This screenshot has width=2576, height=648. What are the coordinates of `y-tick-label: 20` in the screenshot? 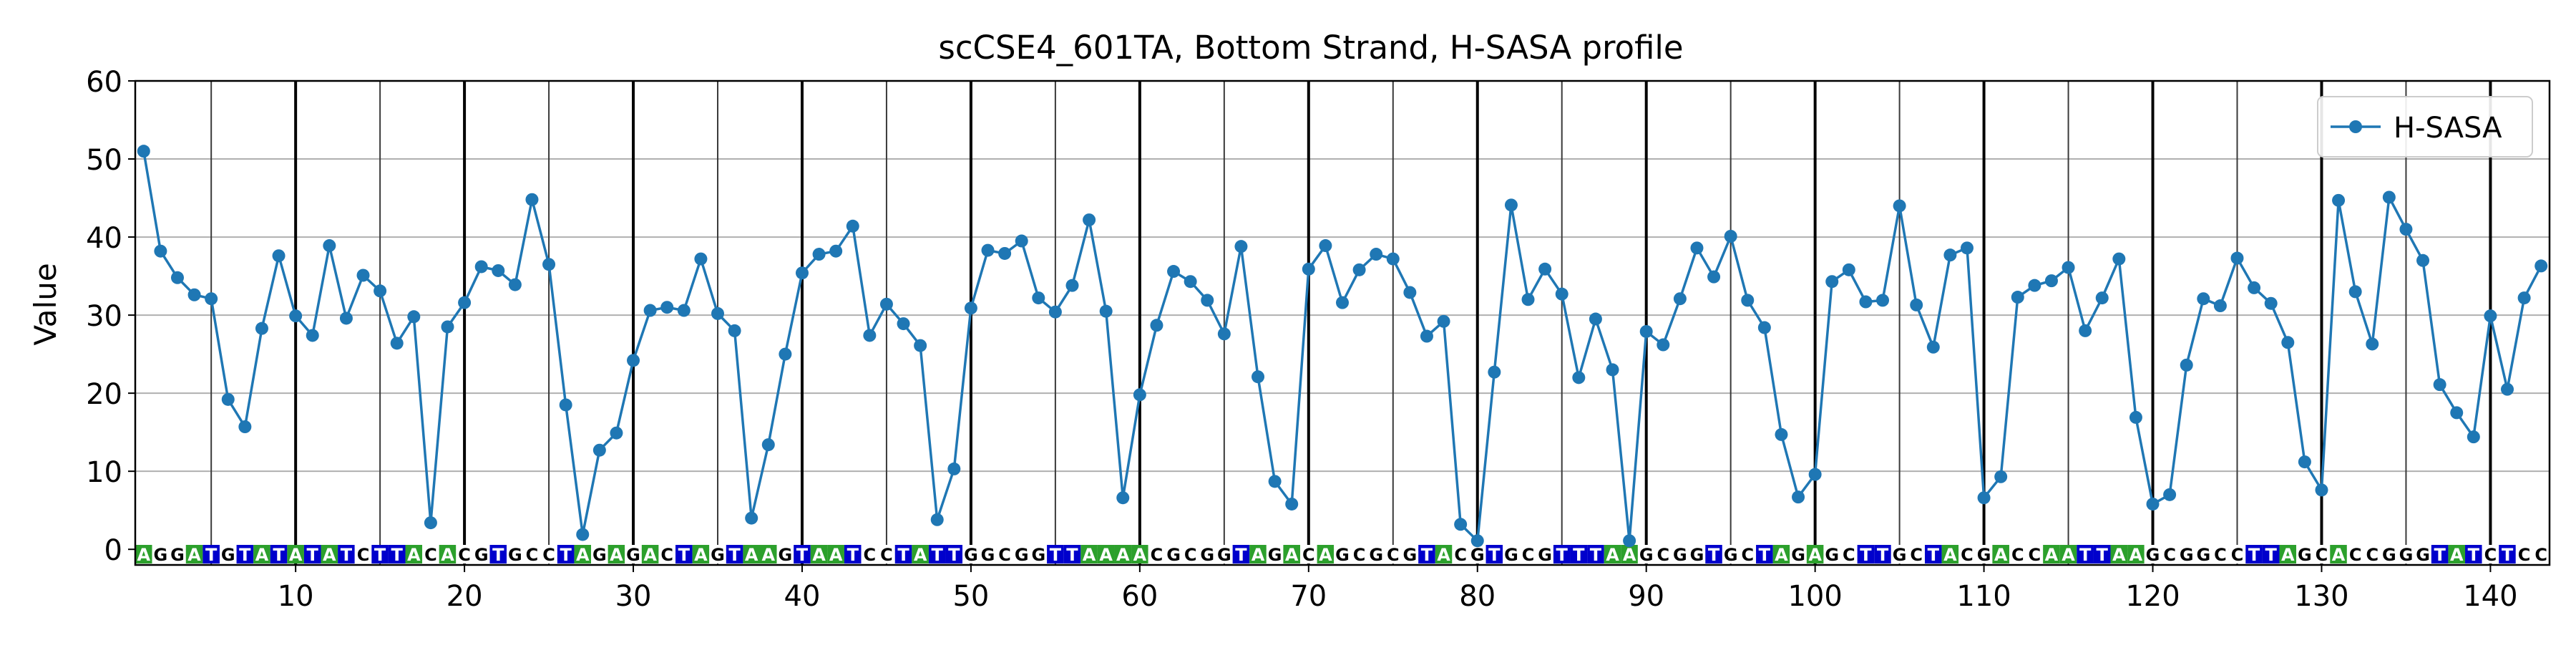 It's located at (104, 394).